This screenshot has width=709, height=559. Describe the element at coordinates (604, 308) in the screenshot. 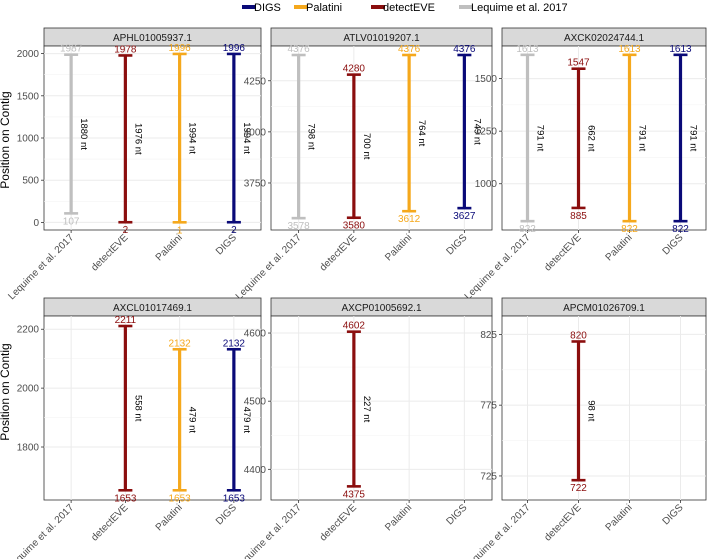

I see `panel-title-5: APCM01026709.1` at that location.